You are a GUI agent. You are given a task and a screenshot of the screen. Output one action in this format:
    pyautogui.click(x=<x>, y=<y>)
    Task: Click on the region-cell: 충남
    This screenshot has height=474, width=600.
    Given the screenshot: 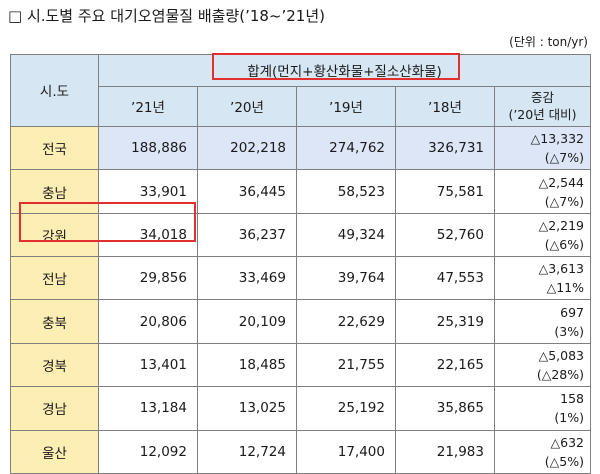 What is the action you would take?
    pyautogui.click(x=54, y=191)
    